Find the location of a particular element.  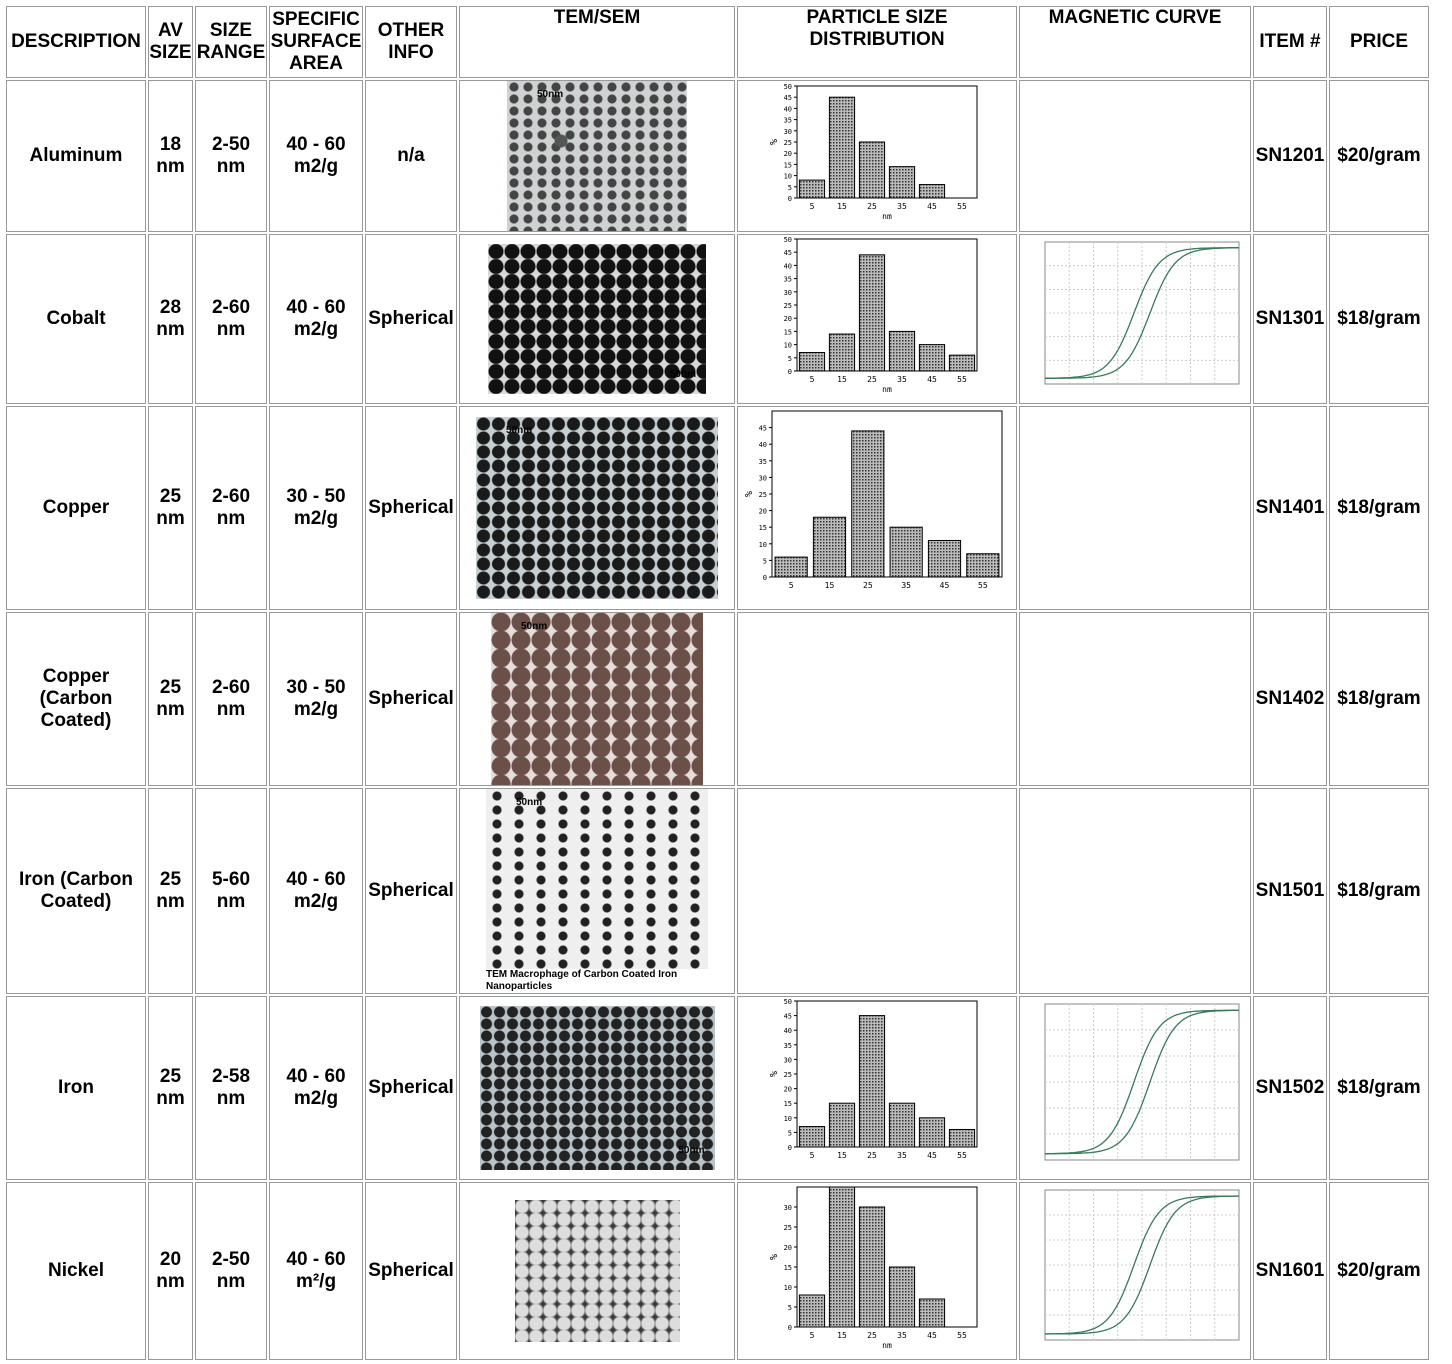

distribution-chart: 0 5 10 15 20 25 30 35 40 45 50 5 15 25 35 45 55% is located at coordinates (873, 1079).